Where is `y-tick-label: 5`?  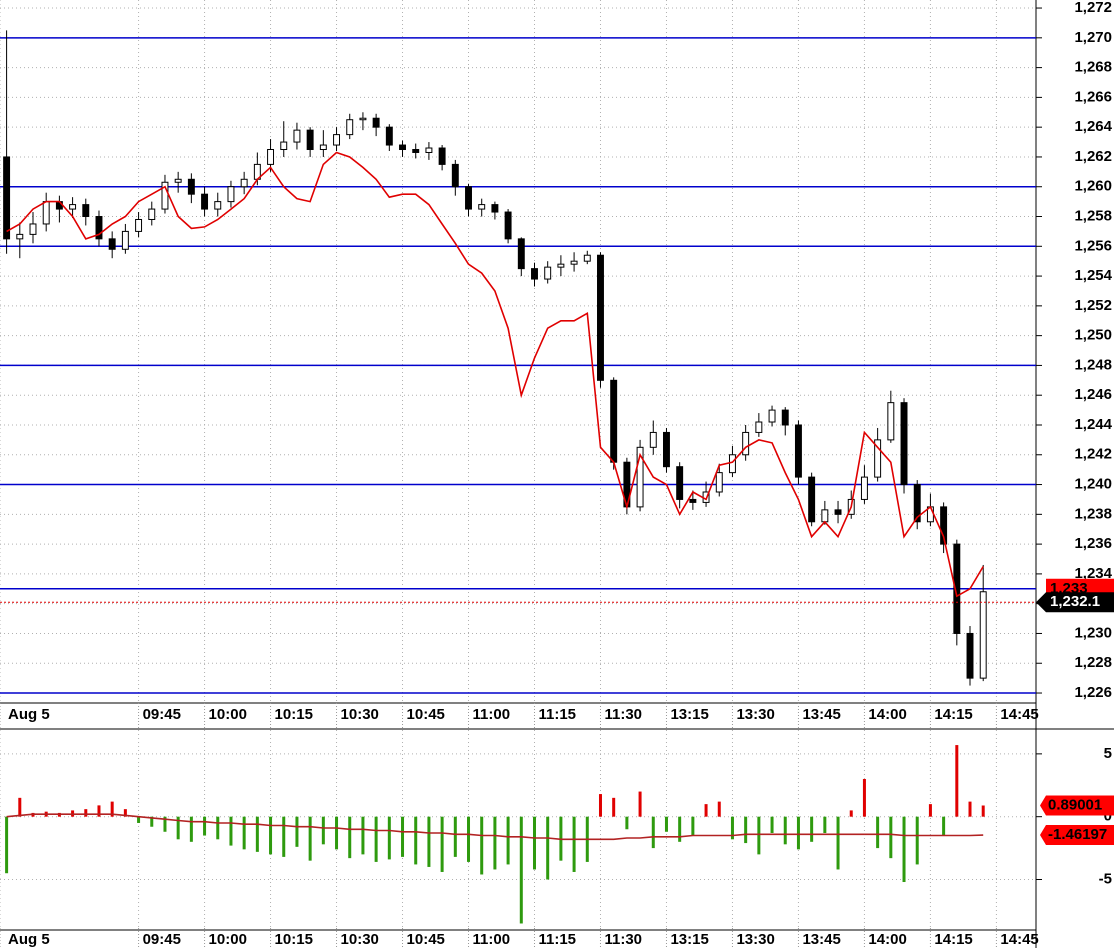 y-tick-label: 5 is located at coordinates (1108, 753).